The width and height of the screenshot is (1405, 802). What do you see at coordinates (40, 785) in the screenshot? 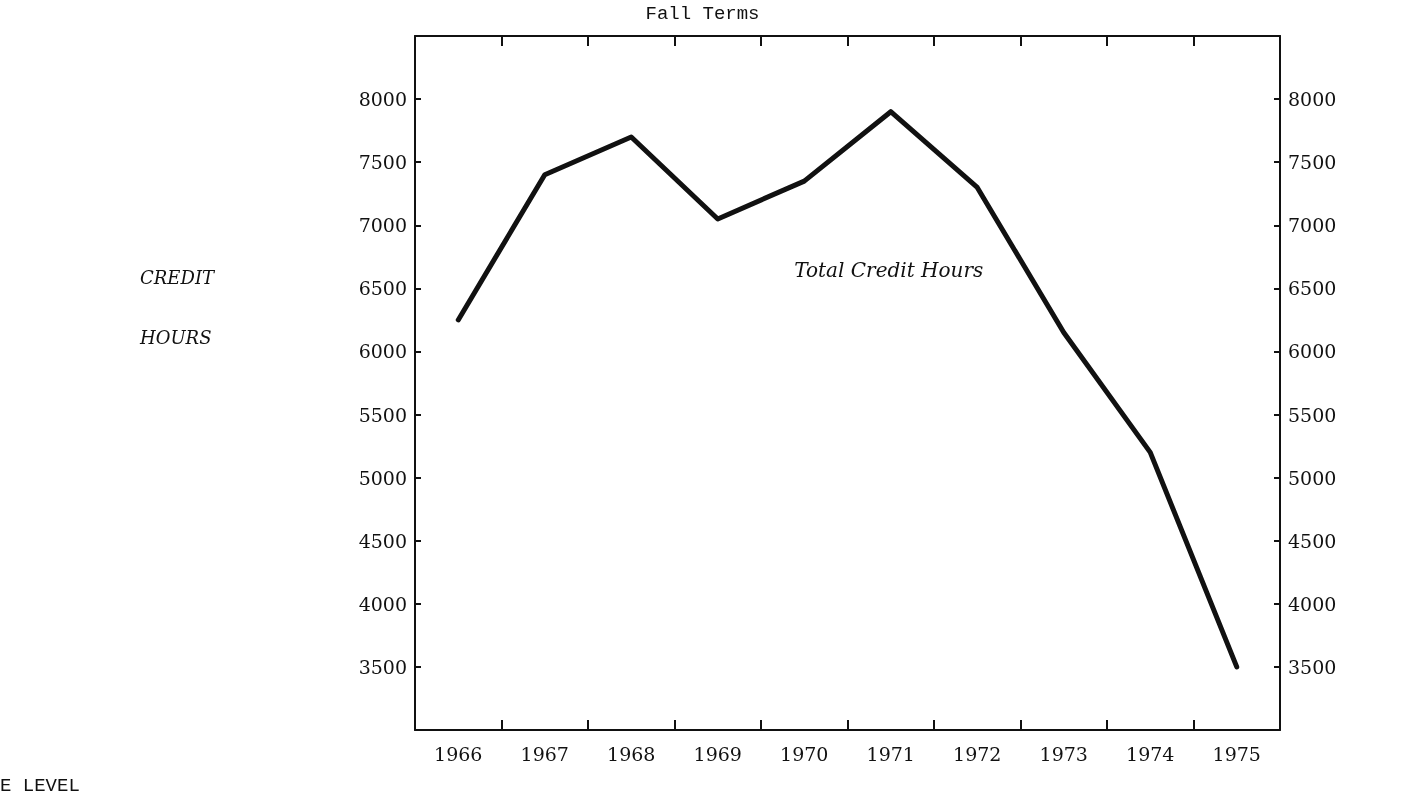
I see `text: E LEVEL` at bounding box center [40, 785].